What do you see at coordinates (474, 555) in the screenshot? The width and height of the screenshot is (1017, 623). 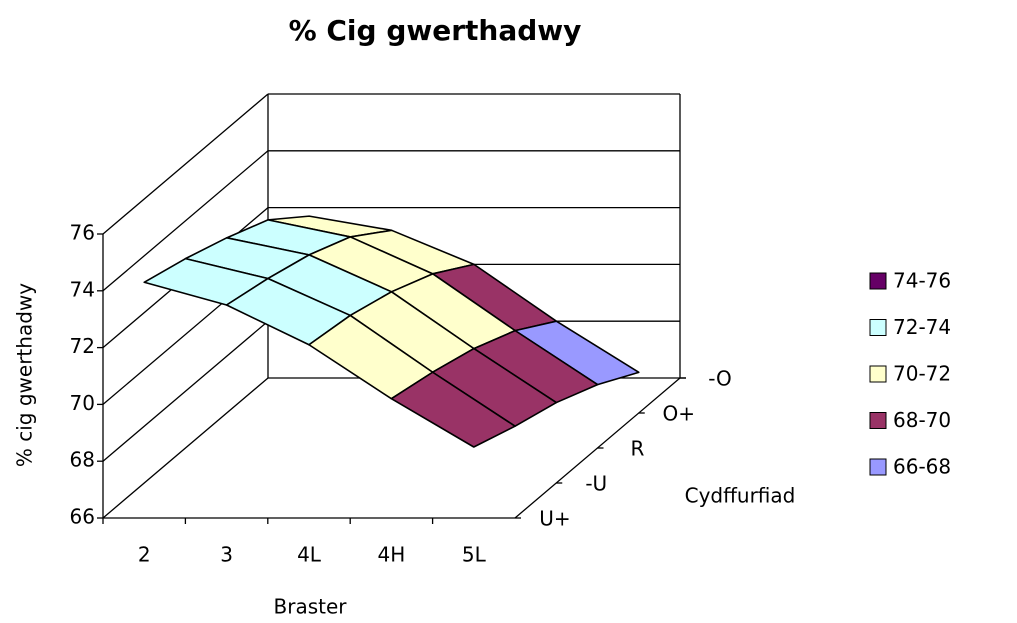 I see `x-tick-label: 5L` at bounding box center [474, 555].